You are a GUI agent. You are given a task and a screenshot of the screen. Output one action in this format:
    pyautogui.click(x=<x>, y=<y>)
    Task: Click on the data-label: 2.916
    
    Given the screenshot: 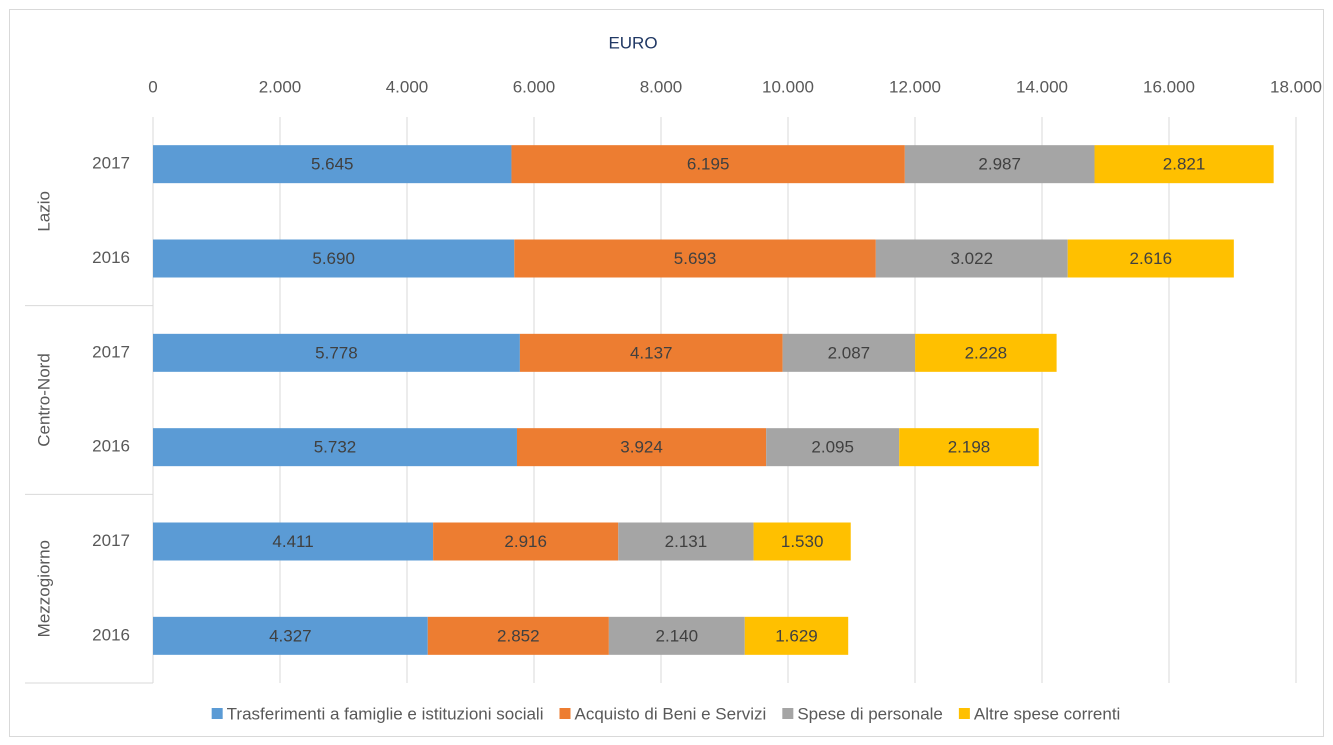 What is the action you would take?
    pyautogui.click(x=525, y=541)
    